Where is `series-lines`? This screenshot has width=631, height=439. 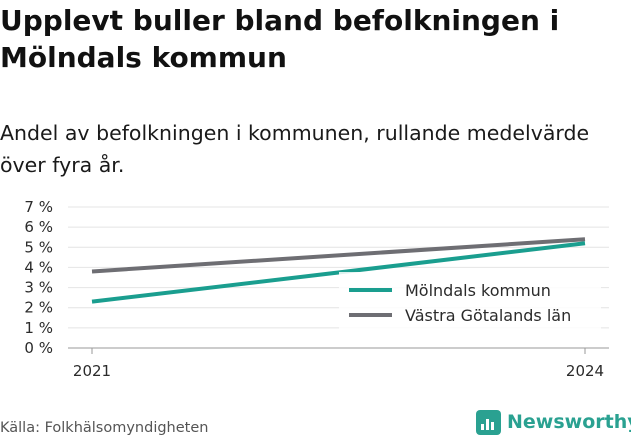
series-lines is located at coordinates (338, 270).